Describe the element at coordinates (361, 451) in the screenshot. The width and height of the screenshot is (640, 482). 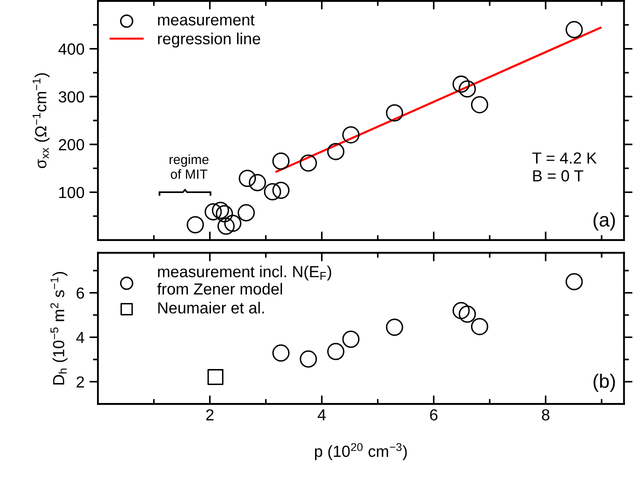
I see `x-axis-title: p (10$^{20}$ cm$^{−3}$)` at that location.